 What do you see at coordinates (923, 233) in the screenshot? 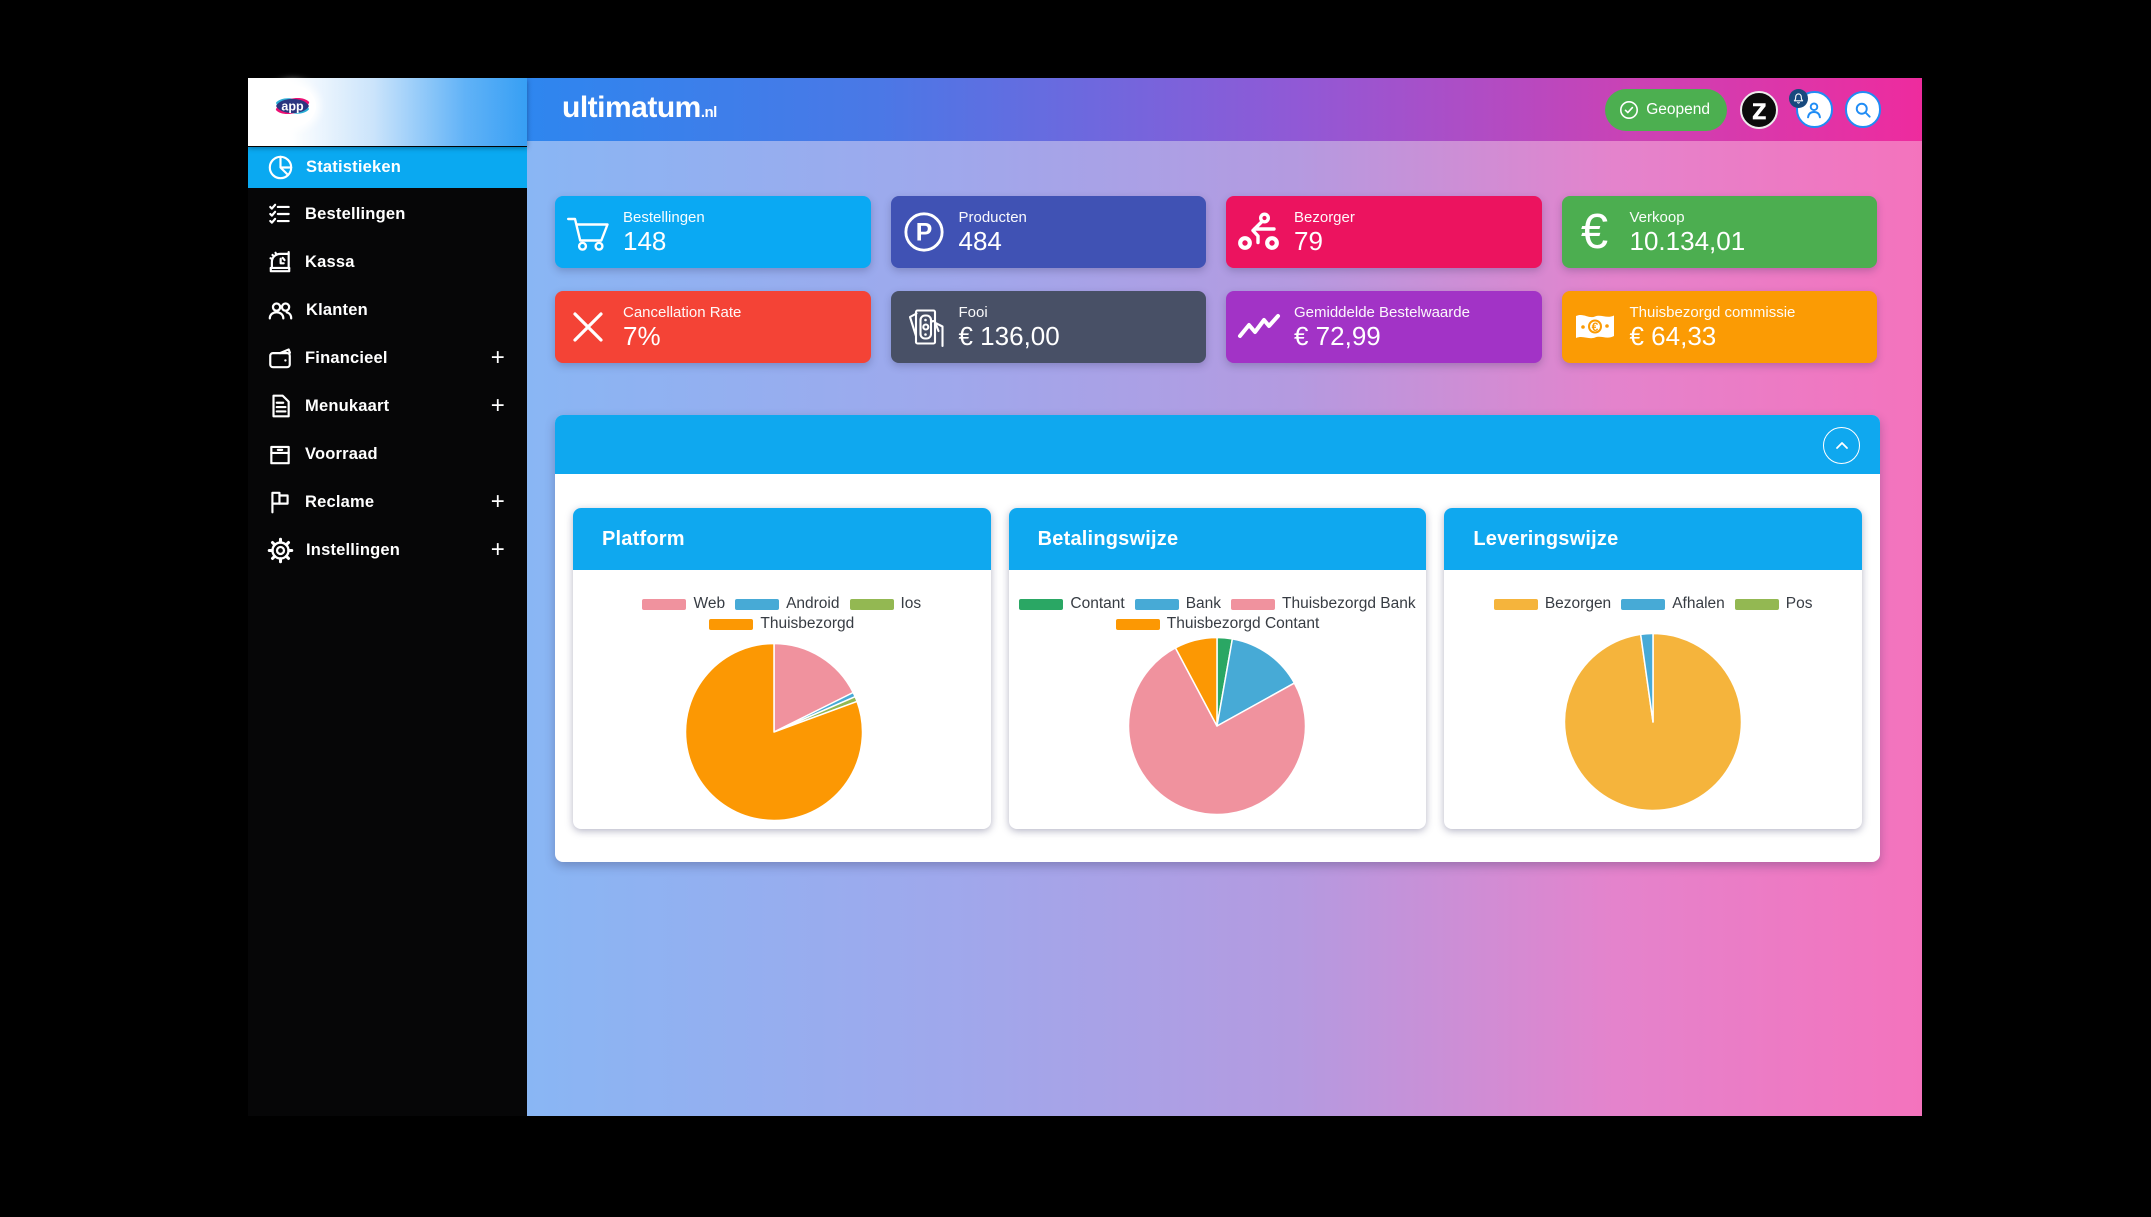
I see `svg-text: P` at bounding box center [923, 233].